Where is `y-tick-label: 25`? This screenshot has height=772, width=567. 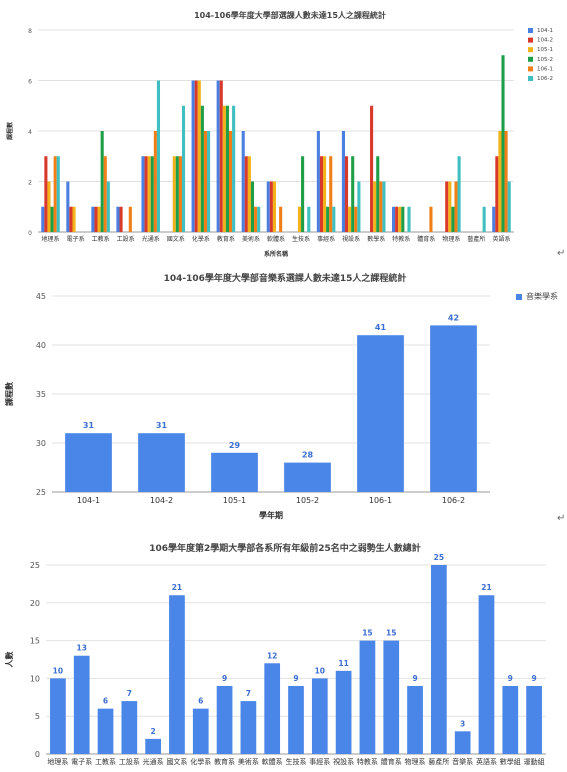 y-tick-label: 25 is located at coordinates (35, 565).